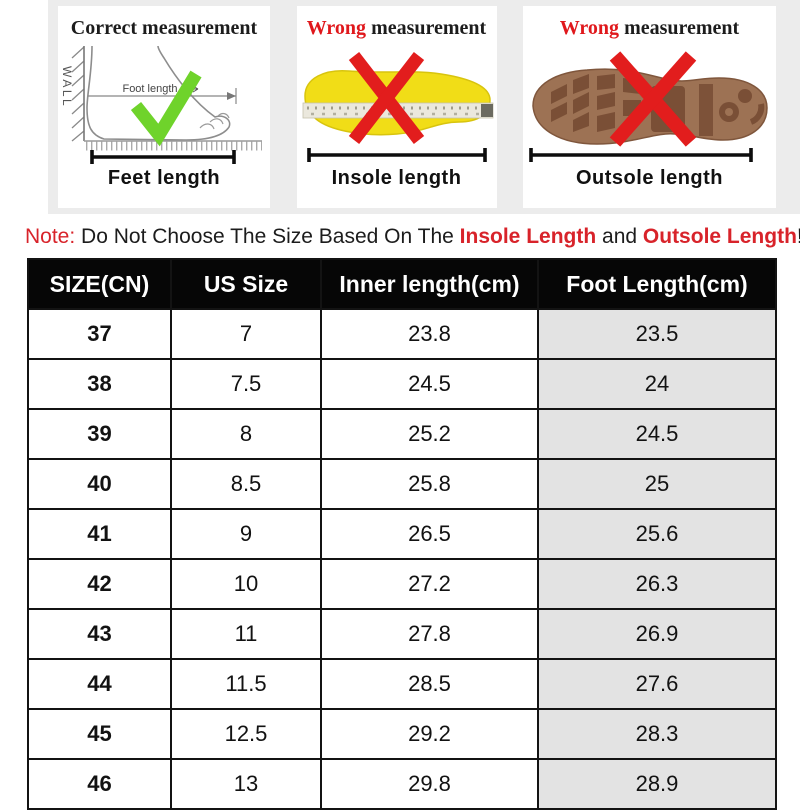 The height and width of the screenshot is (810, 800). What do you see at coordinates (99, 684) in the screenshot?
I see `cell-size-cn: 44` at bounding box center [99, 684].